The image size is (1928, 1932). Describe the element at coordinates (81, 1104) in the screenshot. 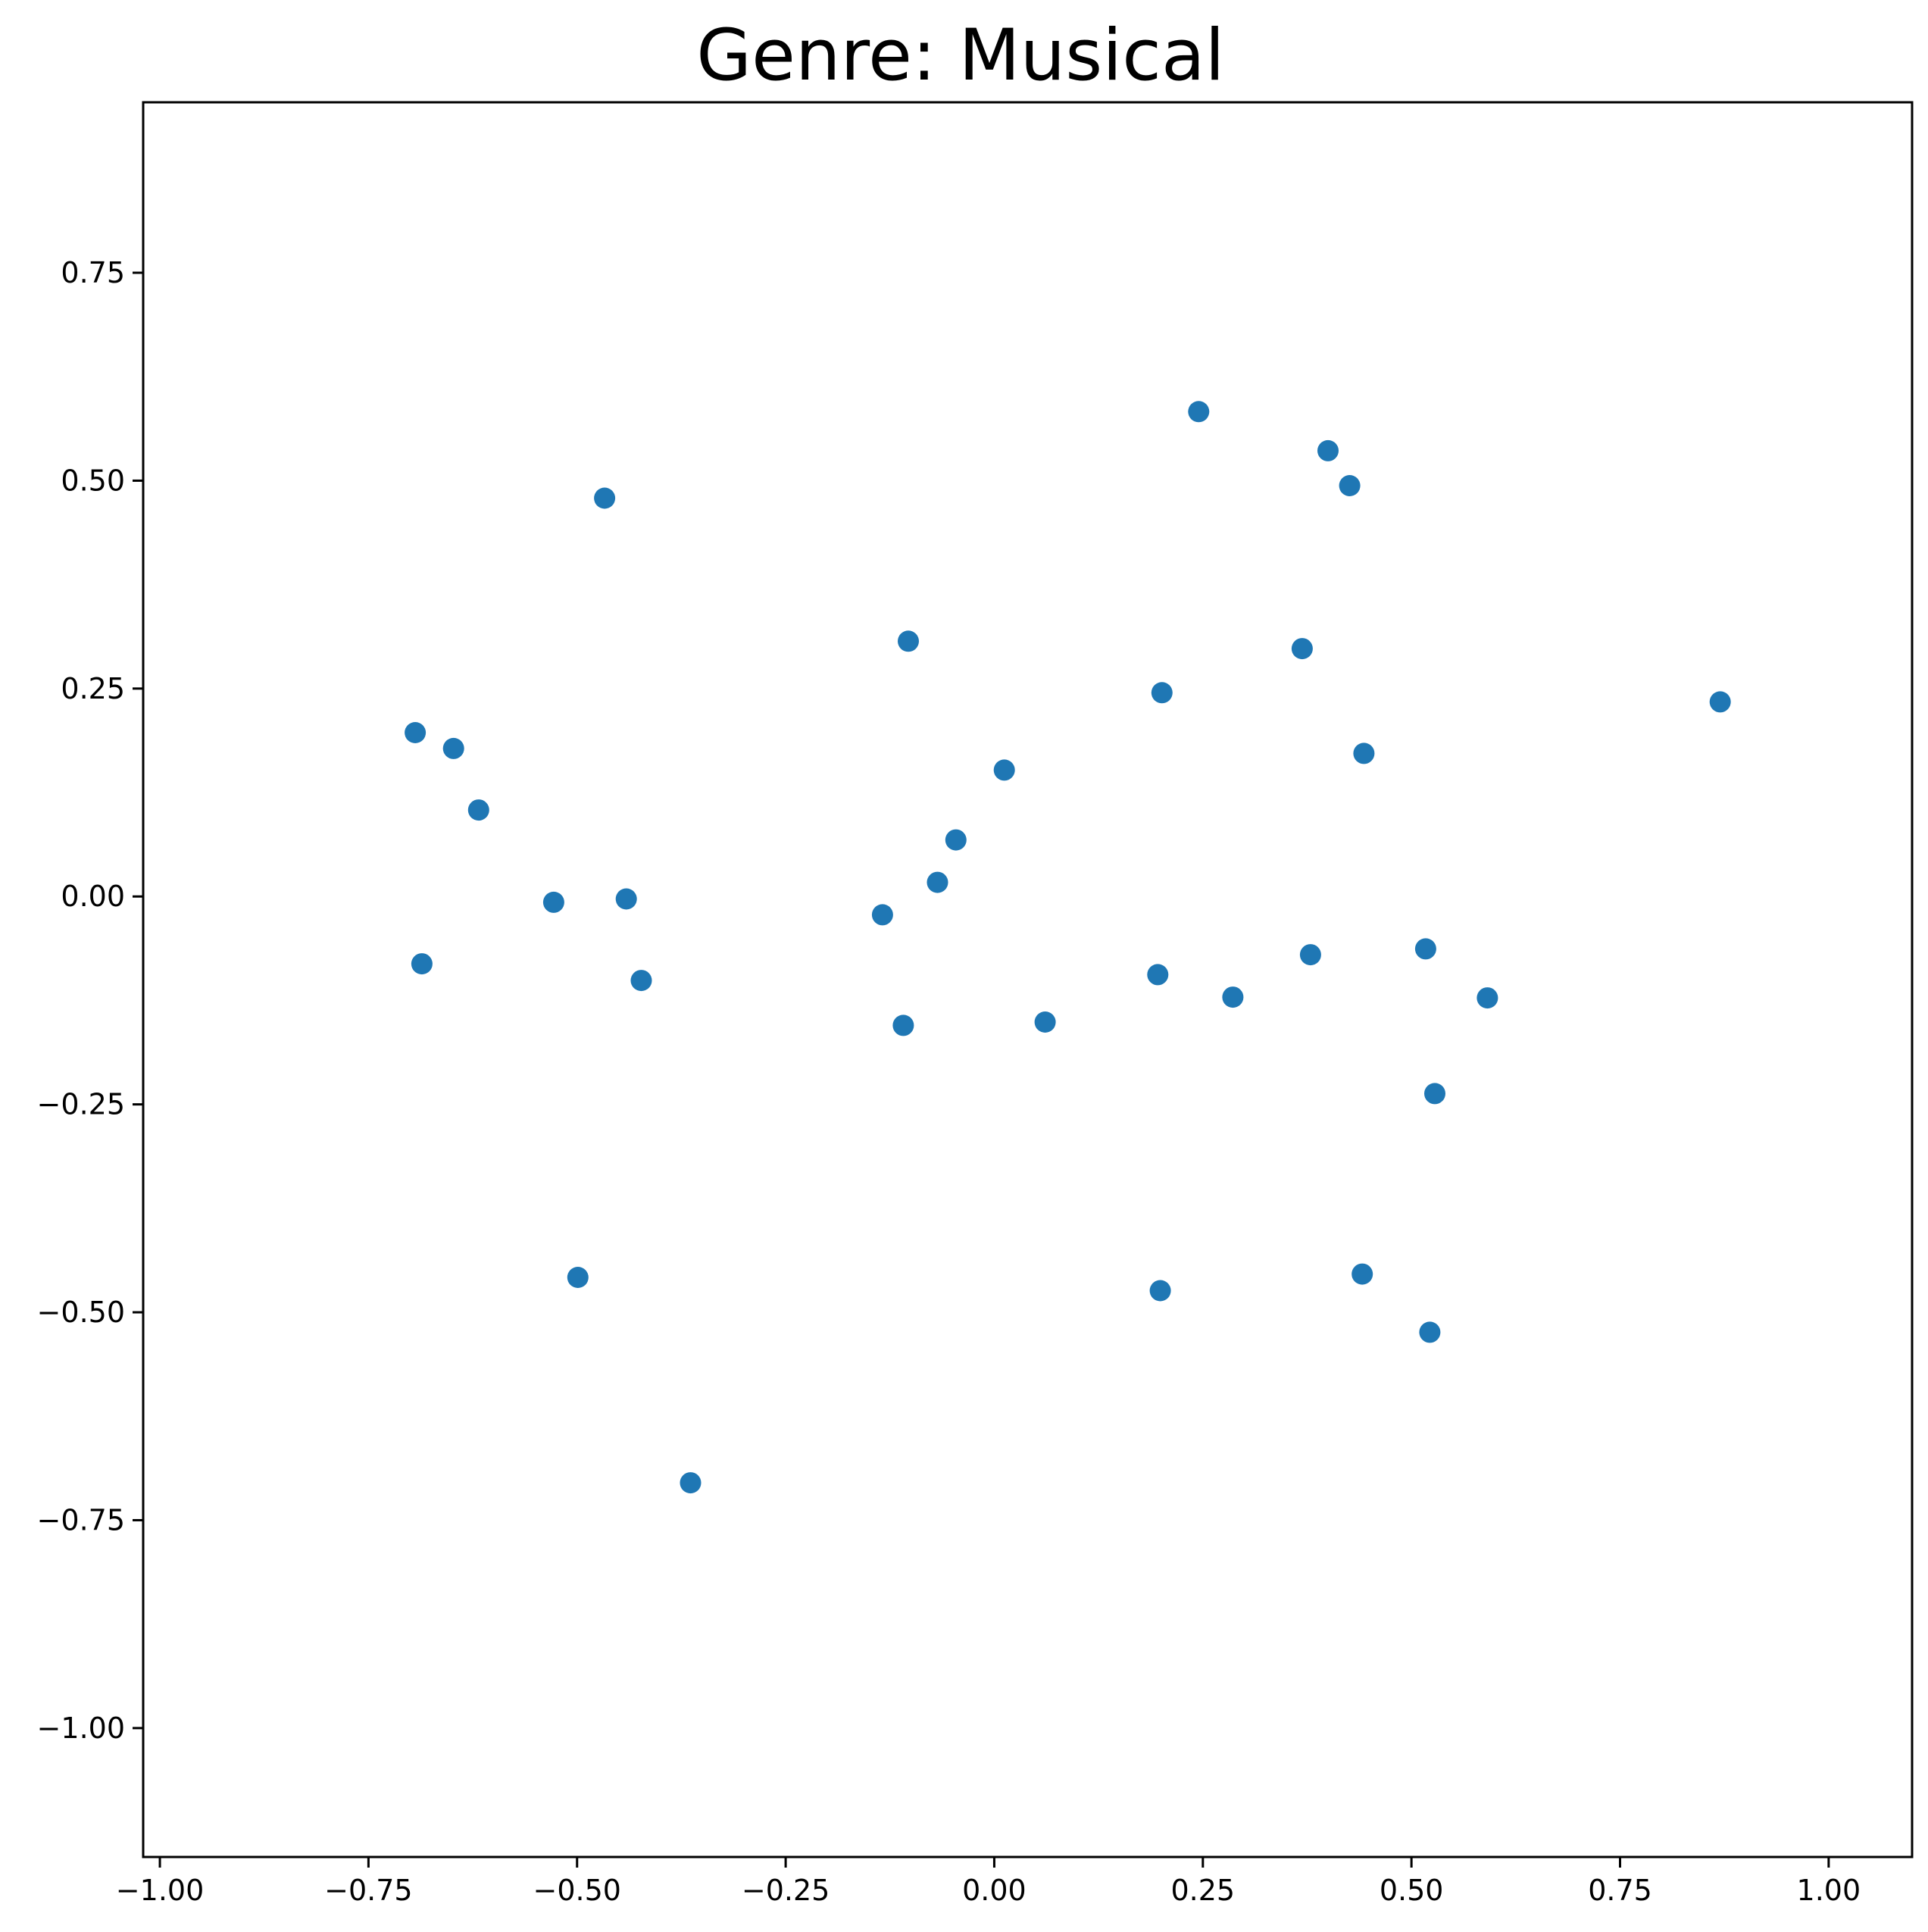

I see `y-tick-label-3: −0.25` at that location.